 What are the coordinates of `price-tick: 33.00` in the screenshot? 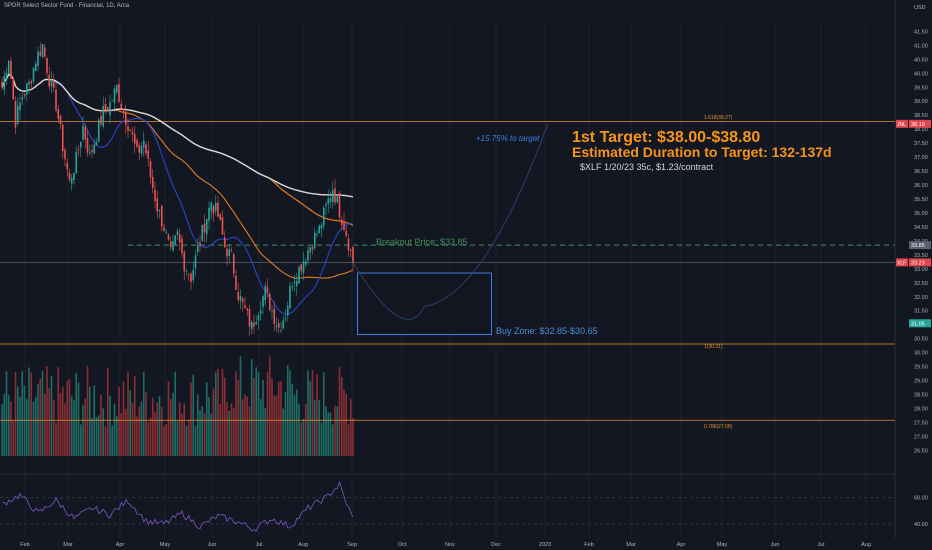 It's located at (921, 270).